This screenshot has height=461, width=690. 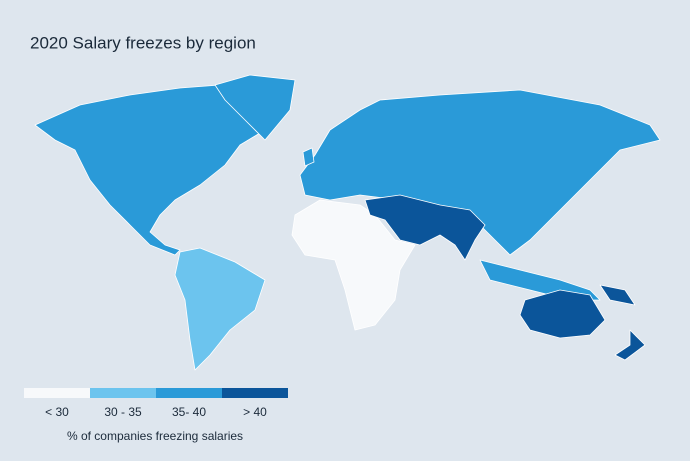 What do you see at coordinates (255, 412) in the screenshot?
I see `legend-label: > 40` at bounding box center [255, 412].